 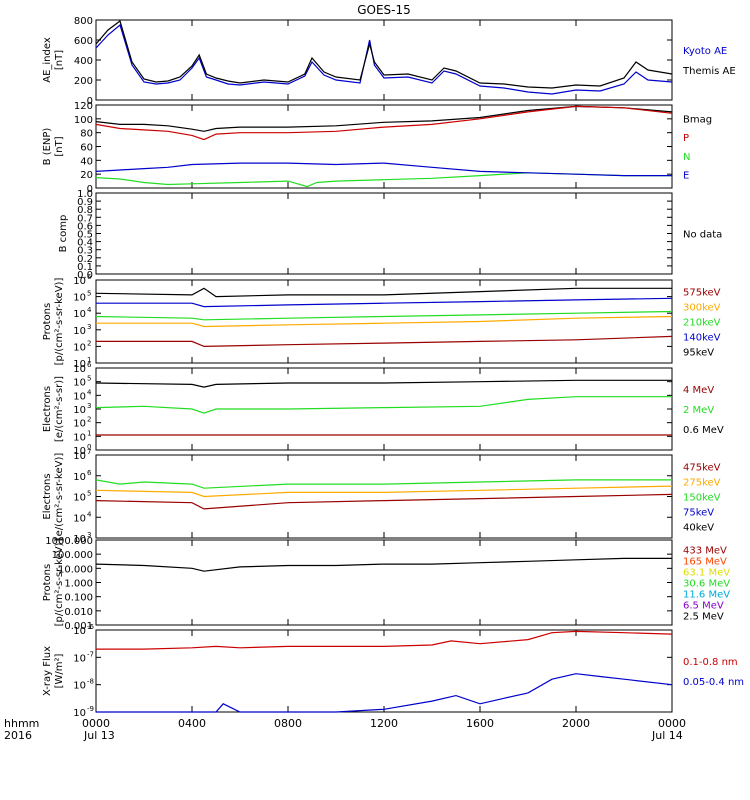 I want to click on y-tick-exp: -9, so click(x=90, y=709).